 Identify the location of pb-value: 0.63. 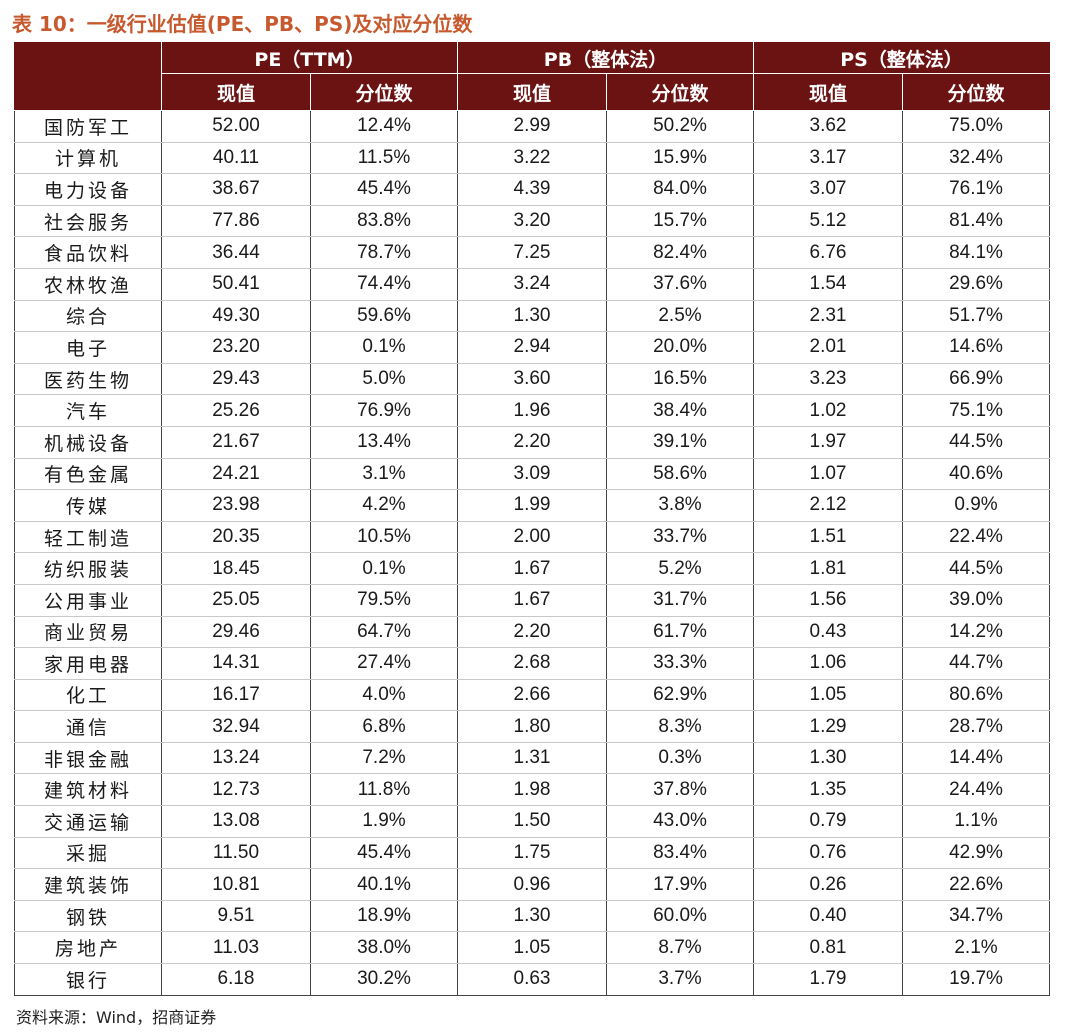
(532, 979).